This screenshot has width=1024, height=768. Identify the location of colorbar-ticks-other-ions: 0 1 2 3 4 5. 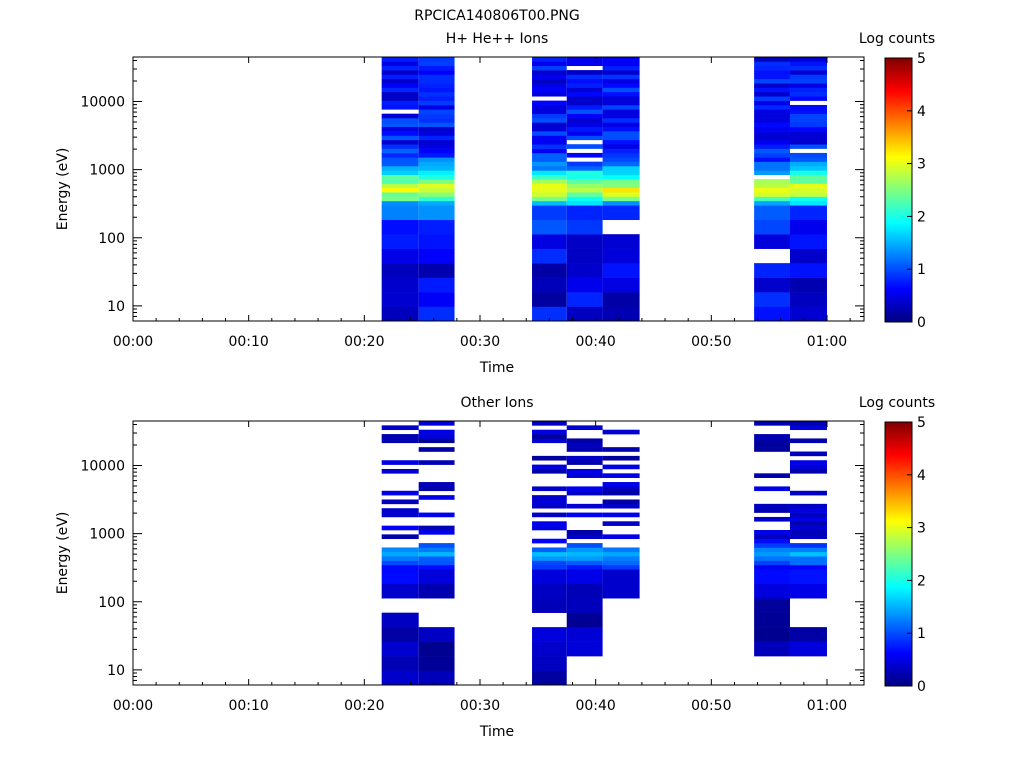
(916, 555).